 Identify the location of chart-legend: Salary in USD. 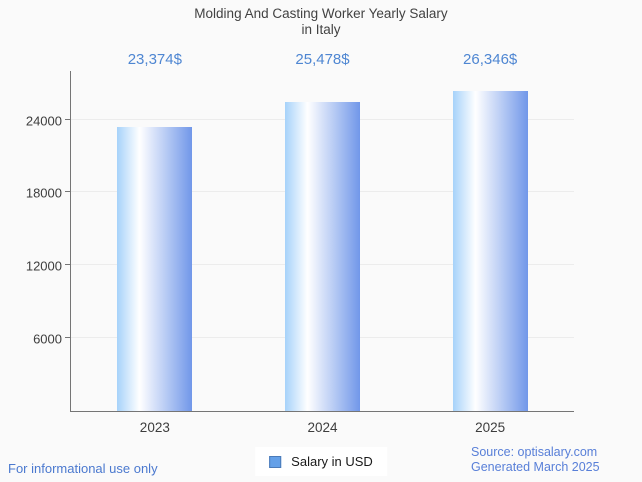
(321, 461).